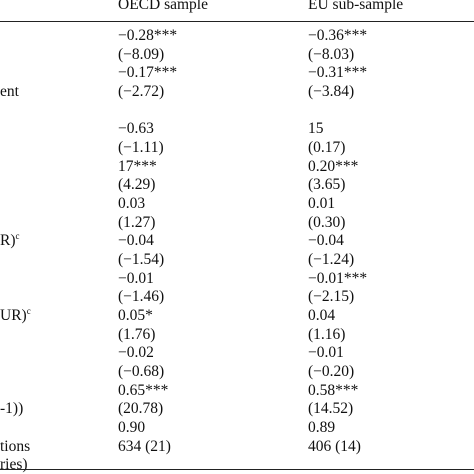 Image resolution: width=474 pixels, height=474 pixels. I want to click on table-row, so click(237, 111).